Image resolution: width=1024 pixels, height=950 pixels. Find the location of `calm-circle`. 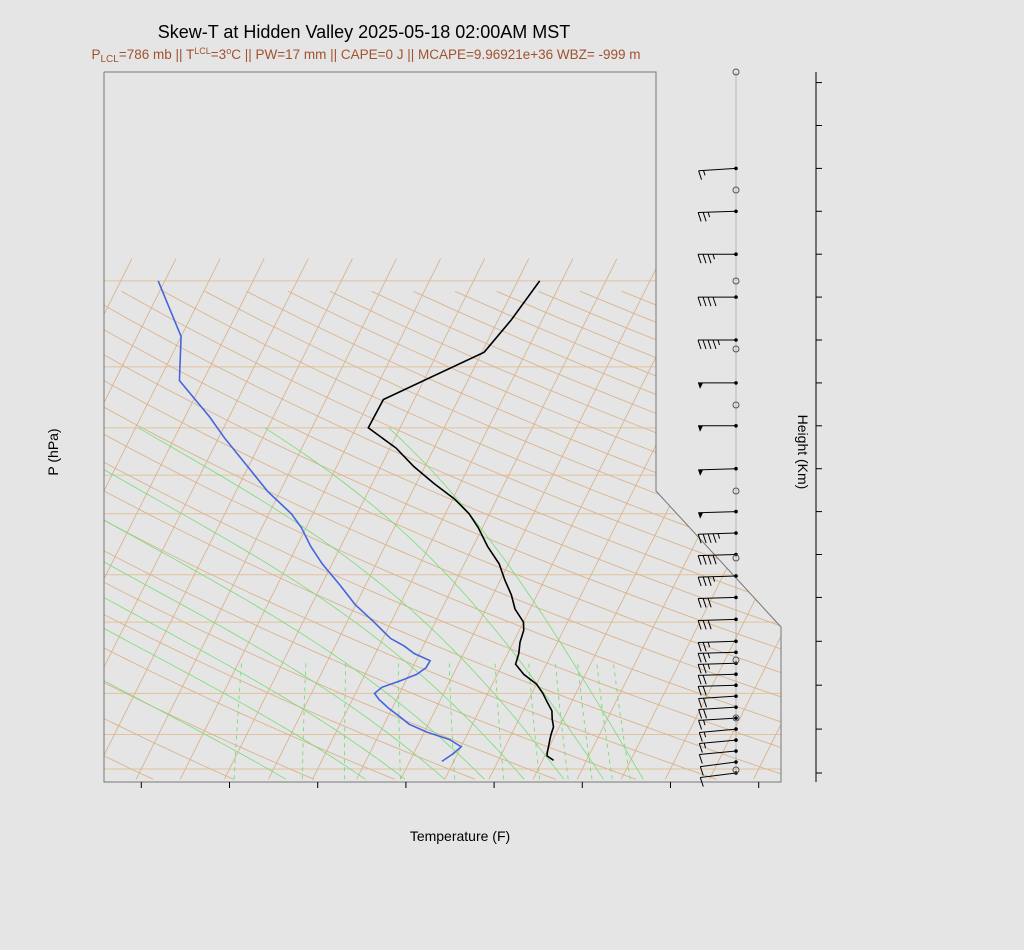

calm-circle is located at coordinates (736, 72).